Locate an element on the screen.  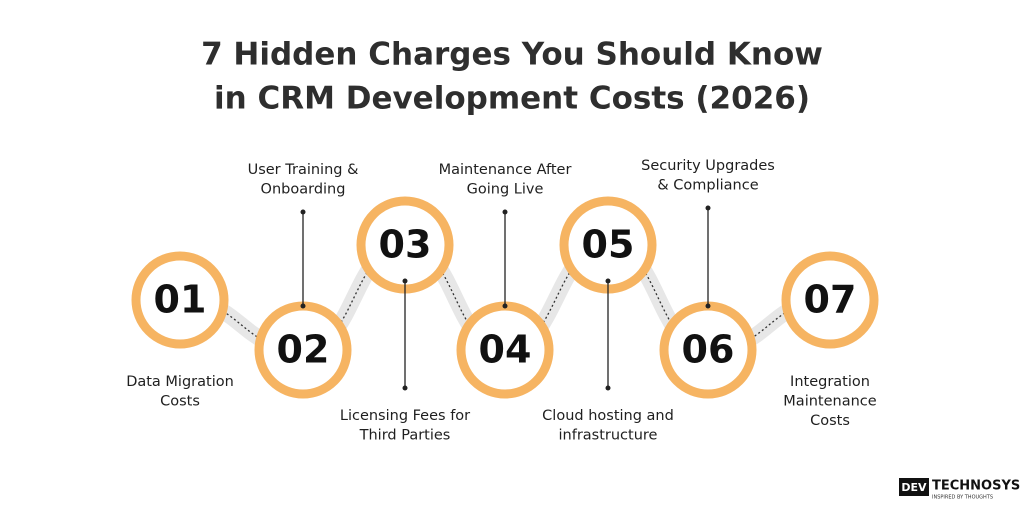
step-number: 07 is located at coordinates (830, 300).